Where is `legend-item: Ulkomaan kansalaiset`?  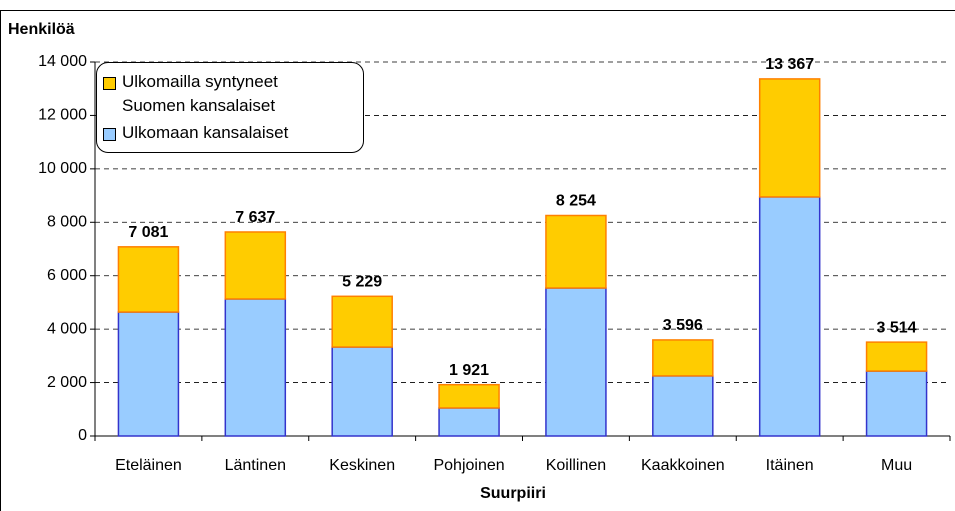 legend-item: Ulkomaan kansalaiset is located at coordinates (230, 133).